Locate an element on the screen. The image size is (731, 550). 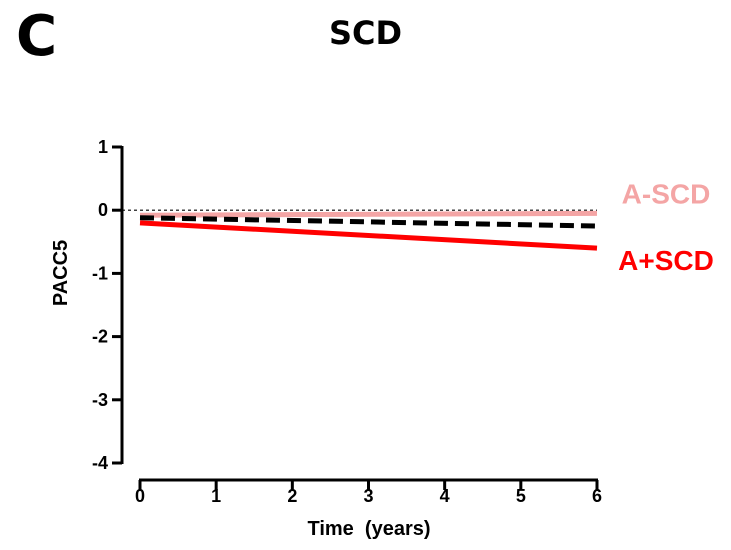
x-axis-title: Time (years) is located at coordinates (368, 529).